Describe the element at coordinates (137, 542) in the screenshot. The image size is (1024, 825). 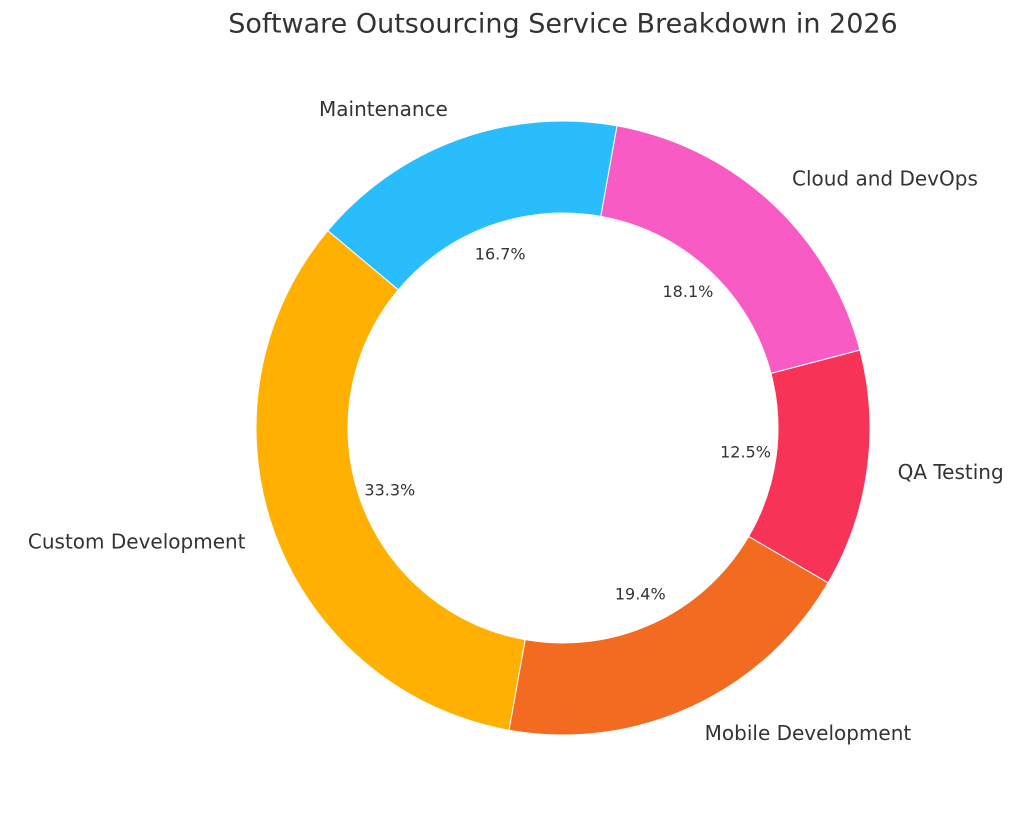
I see `slice-label: Custom Development` at that location.